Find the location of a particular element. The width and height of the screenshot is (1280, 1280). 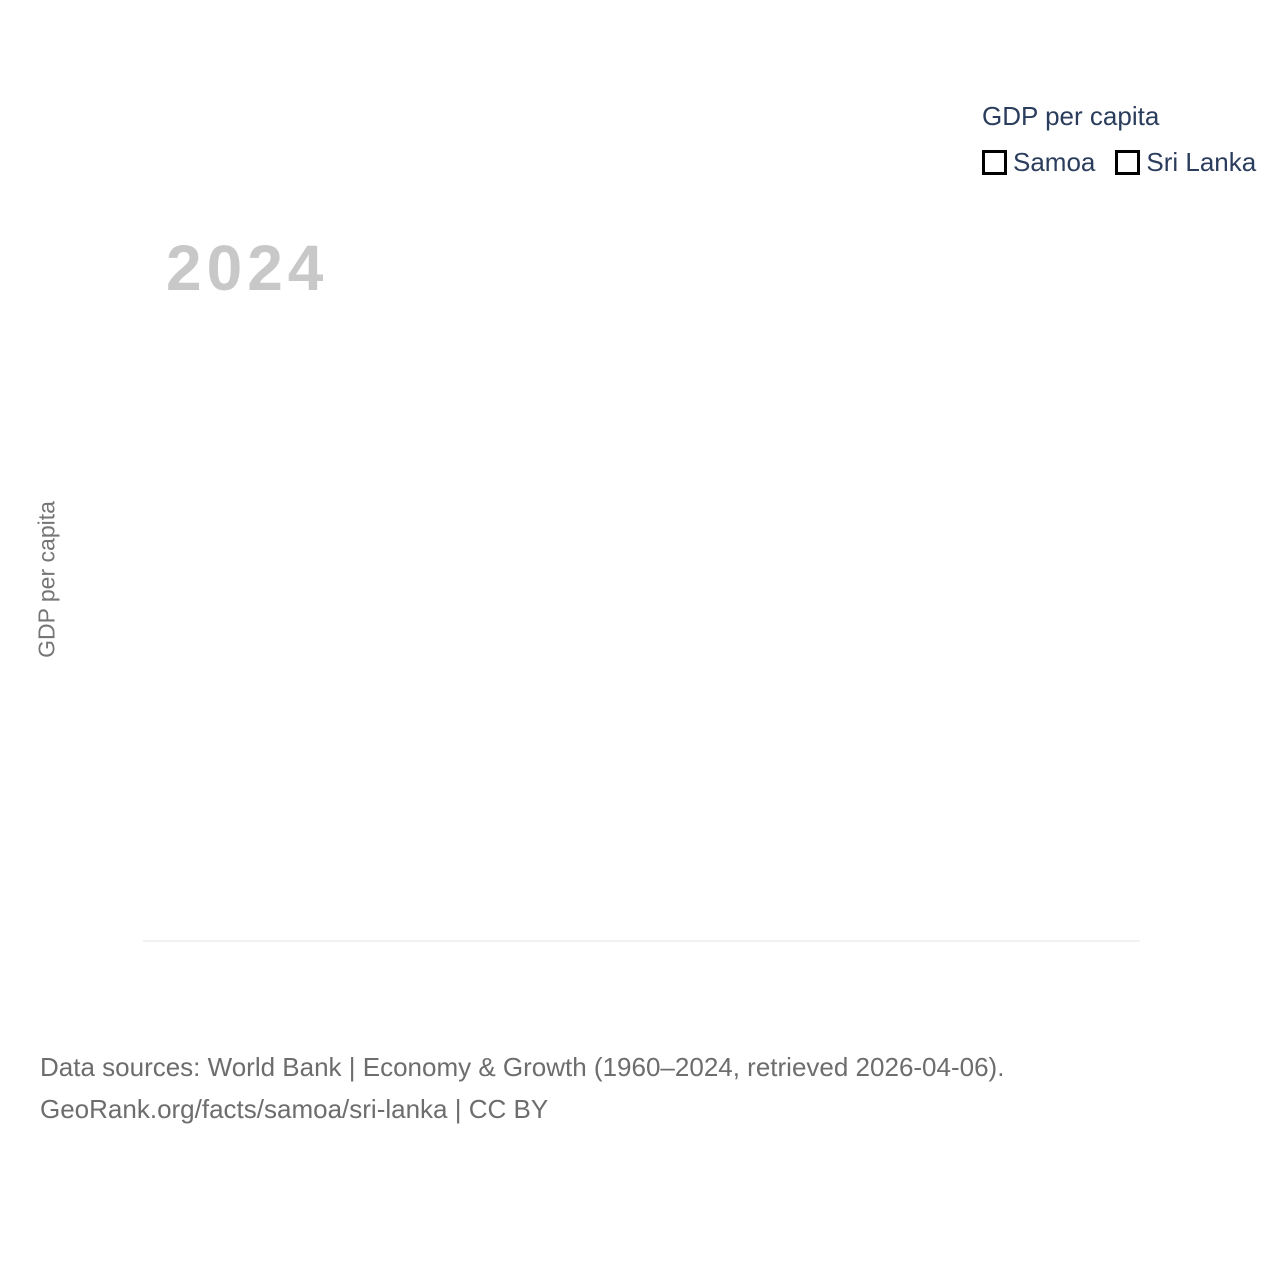

year-watermark: 2024 is located at coordinates (247, 268).